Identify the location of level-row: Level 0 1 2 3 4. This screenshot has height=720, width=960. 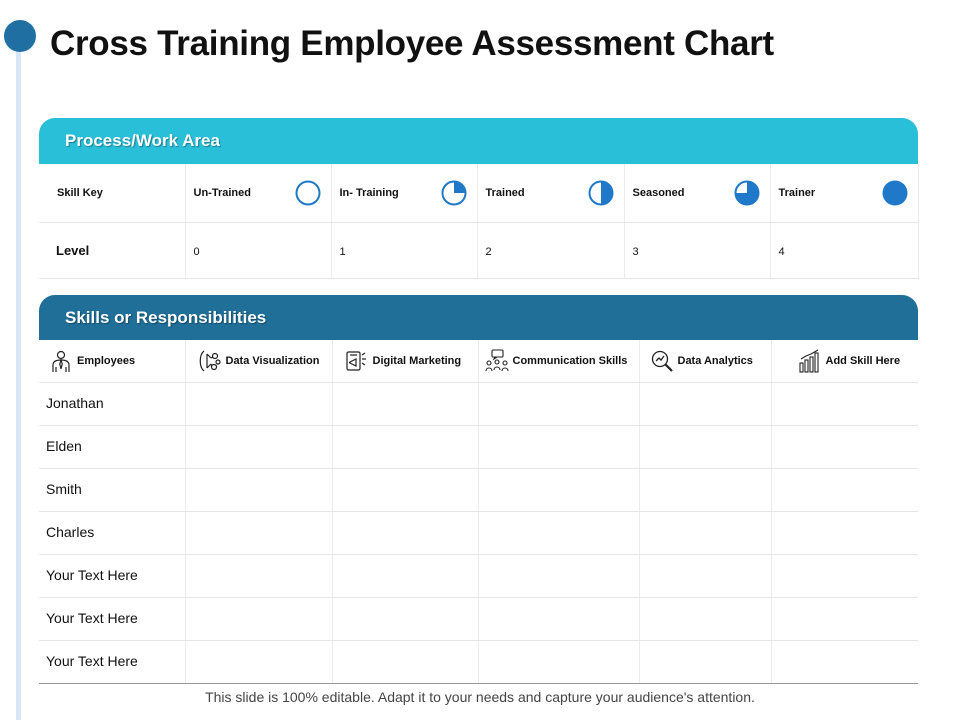
(479, 250).